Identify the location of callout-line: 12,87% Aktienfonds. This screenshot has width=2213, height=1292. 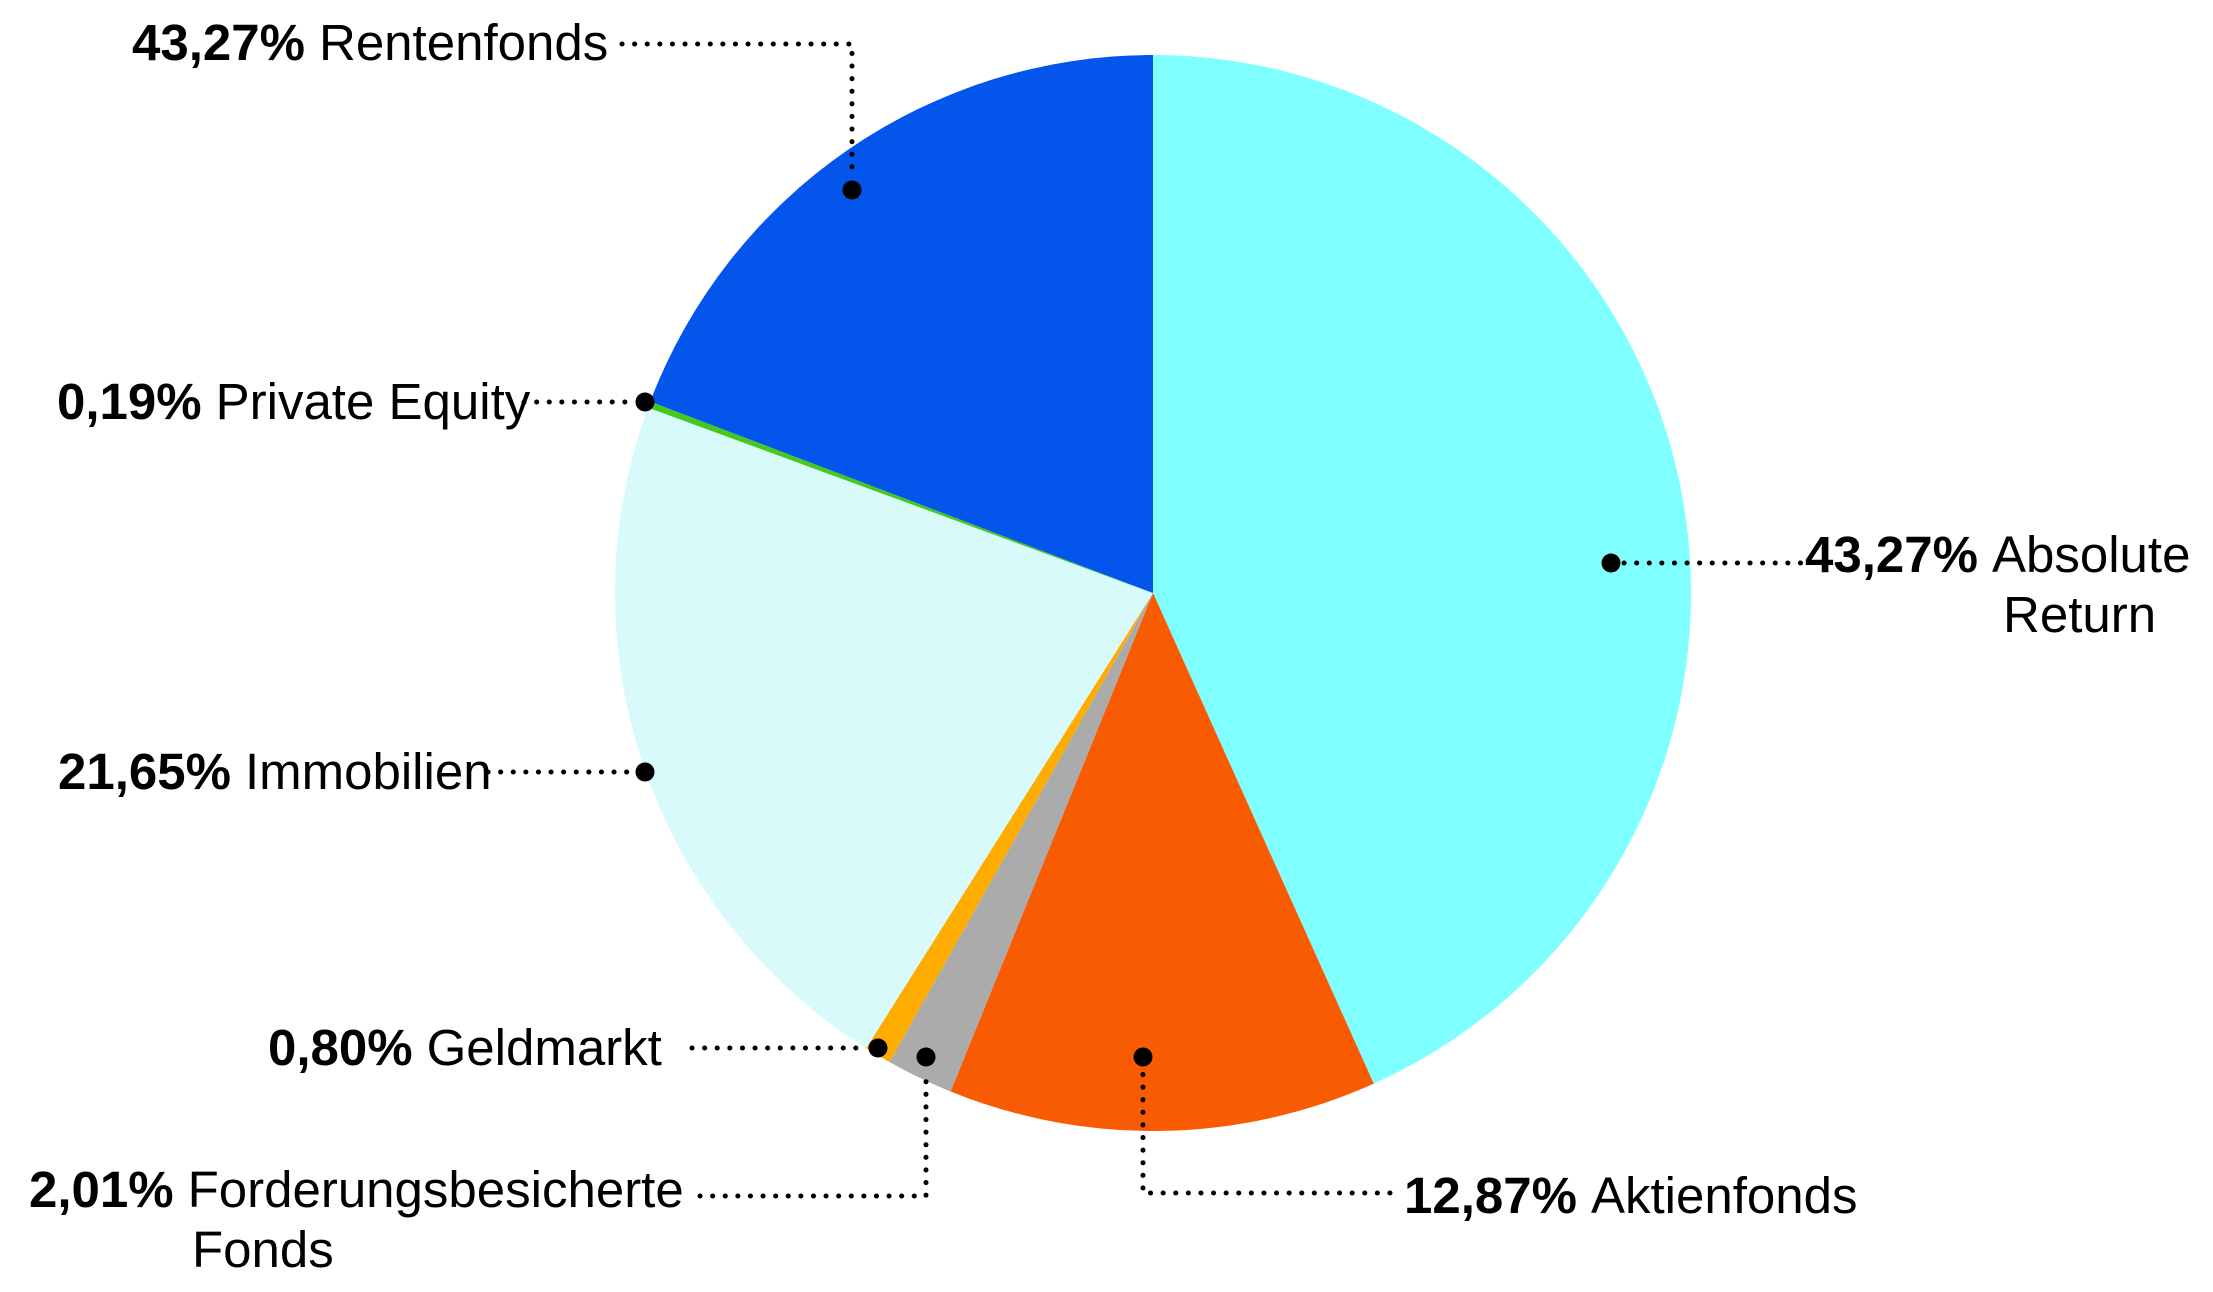
(1631, 1196).